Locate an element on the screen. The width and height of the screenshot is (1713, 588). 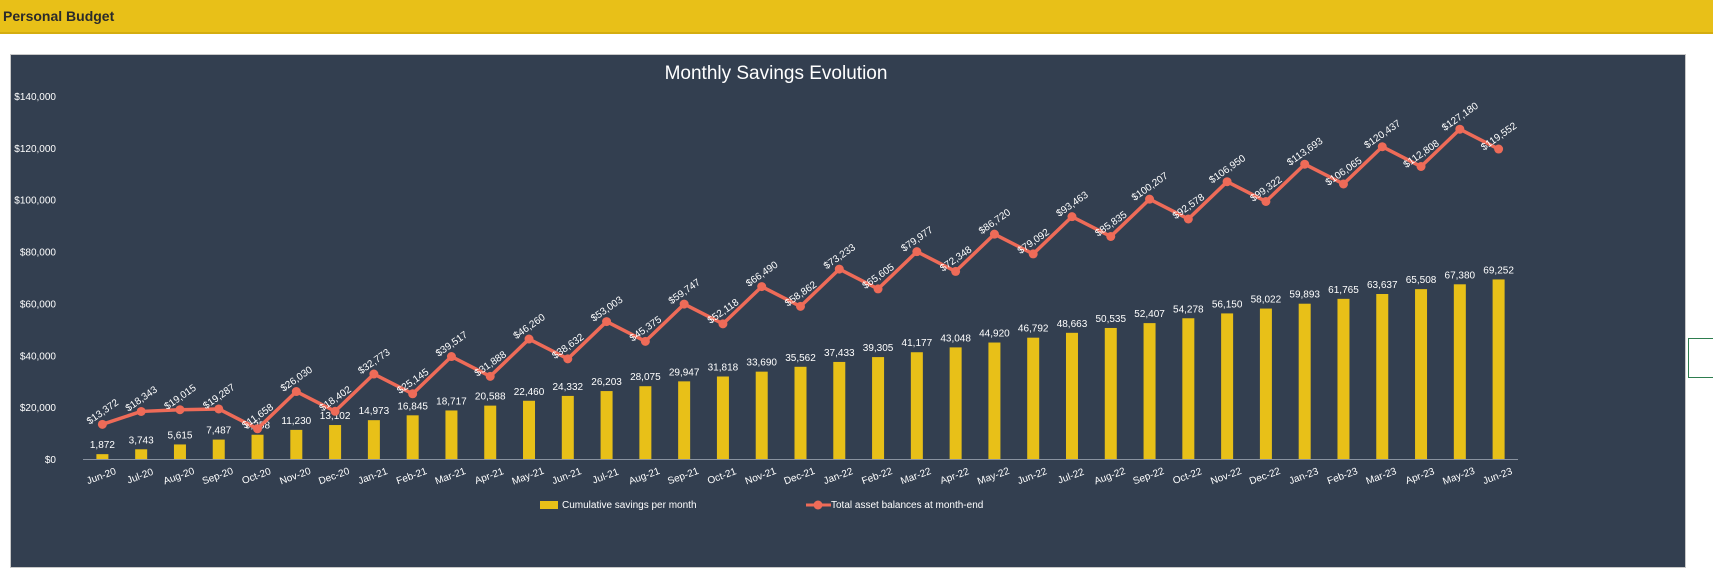
x-tick-label: Nov-20 is located at coordinates (295, 477).